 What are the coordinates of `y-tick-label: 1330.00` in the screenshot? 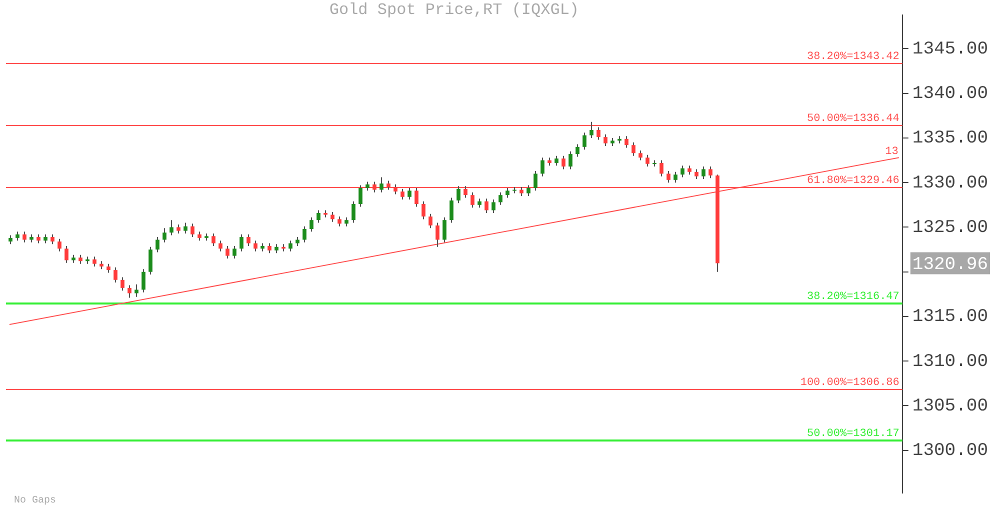 It's located at (950, 183).